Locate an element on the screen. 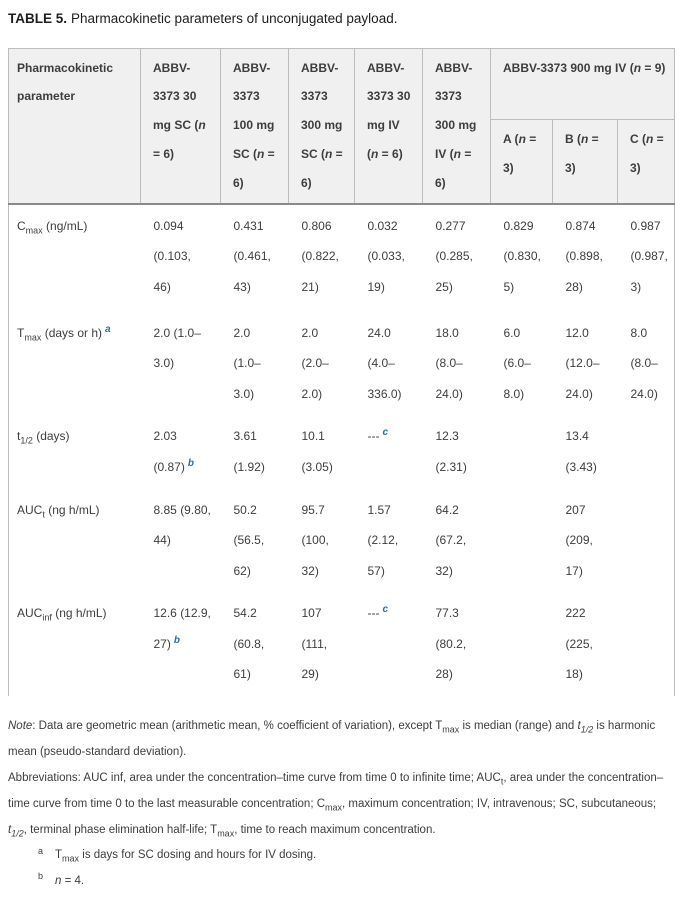 This screenshot has height=905, width=682. table-cell: 12.0 (12.0–24.0) is located at coordinates (585, 364).